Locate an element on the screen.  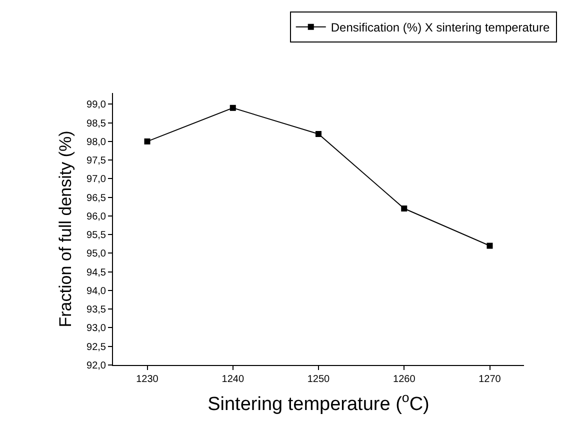
y-tick-label: 97,0 is located at coordinates (96, 180).